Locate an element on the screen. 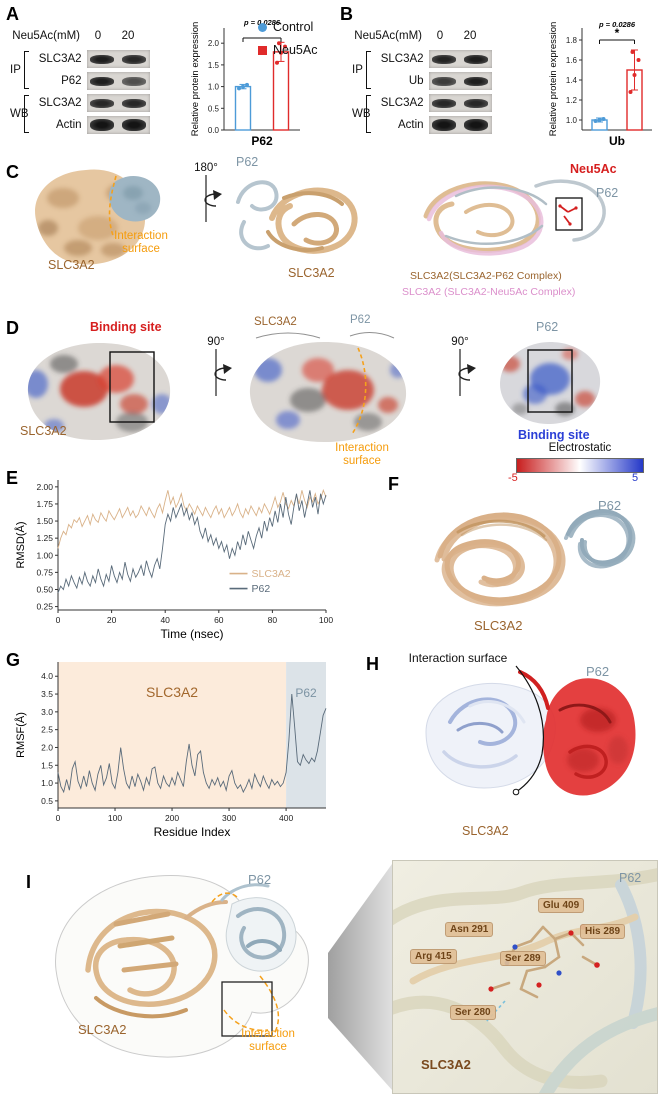 The height and width of the screenshot is (1104, 658). blot-row: P62 is located at coordinates (90, 81).